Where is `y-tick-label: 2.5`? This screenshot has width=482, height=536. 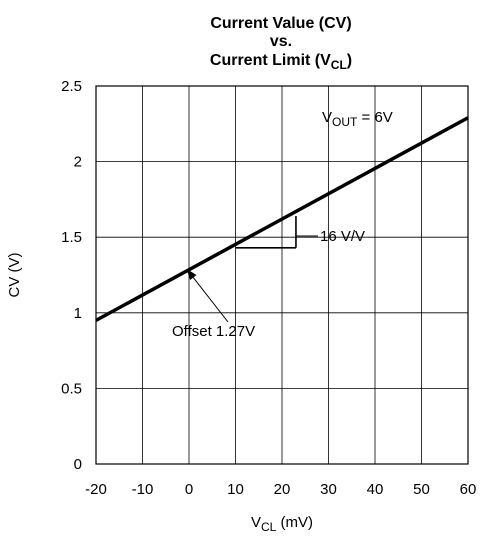 y-tick-label: 2.5 is located at coordinates (71, 86).